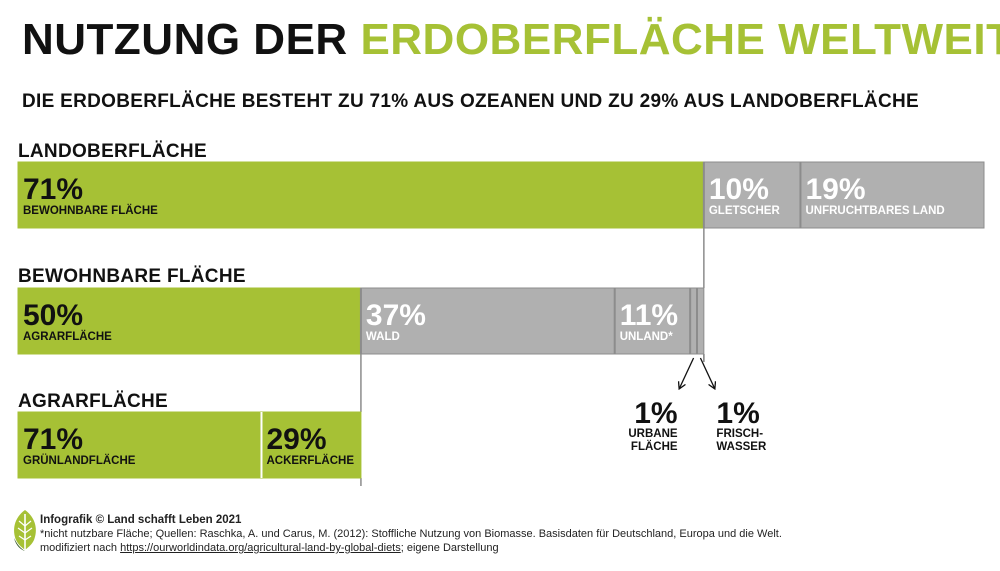 The width and height of the screenshot is (1000, 571). What do you see at coordinates (737, 413) in the screenshot?
I see `callout-value-1: 1%` at bounding box center [737, 413].